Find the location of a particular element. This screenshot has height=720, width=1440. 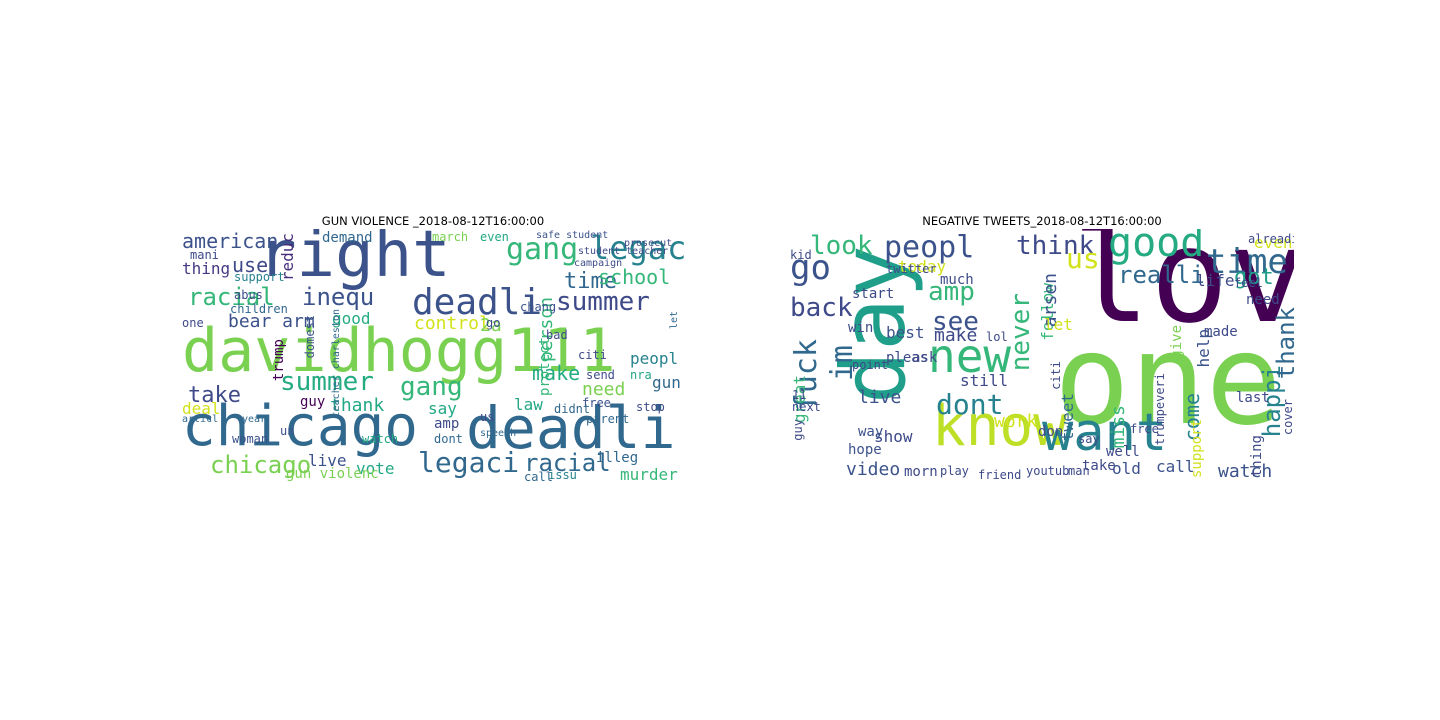

word-cloud-term: man is located at coordinates (1079, 471).